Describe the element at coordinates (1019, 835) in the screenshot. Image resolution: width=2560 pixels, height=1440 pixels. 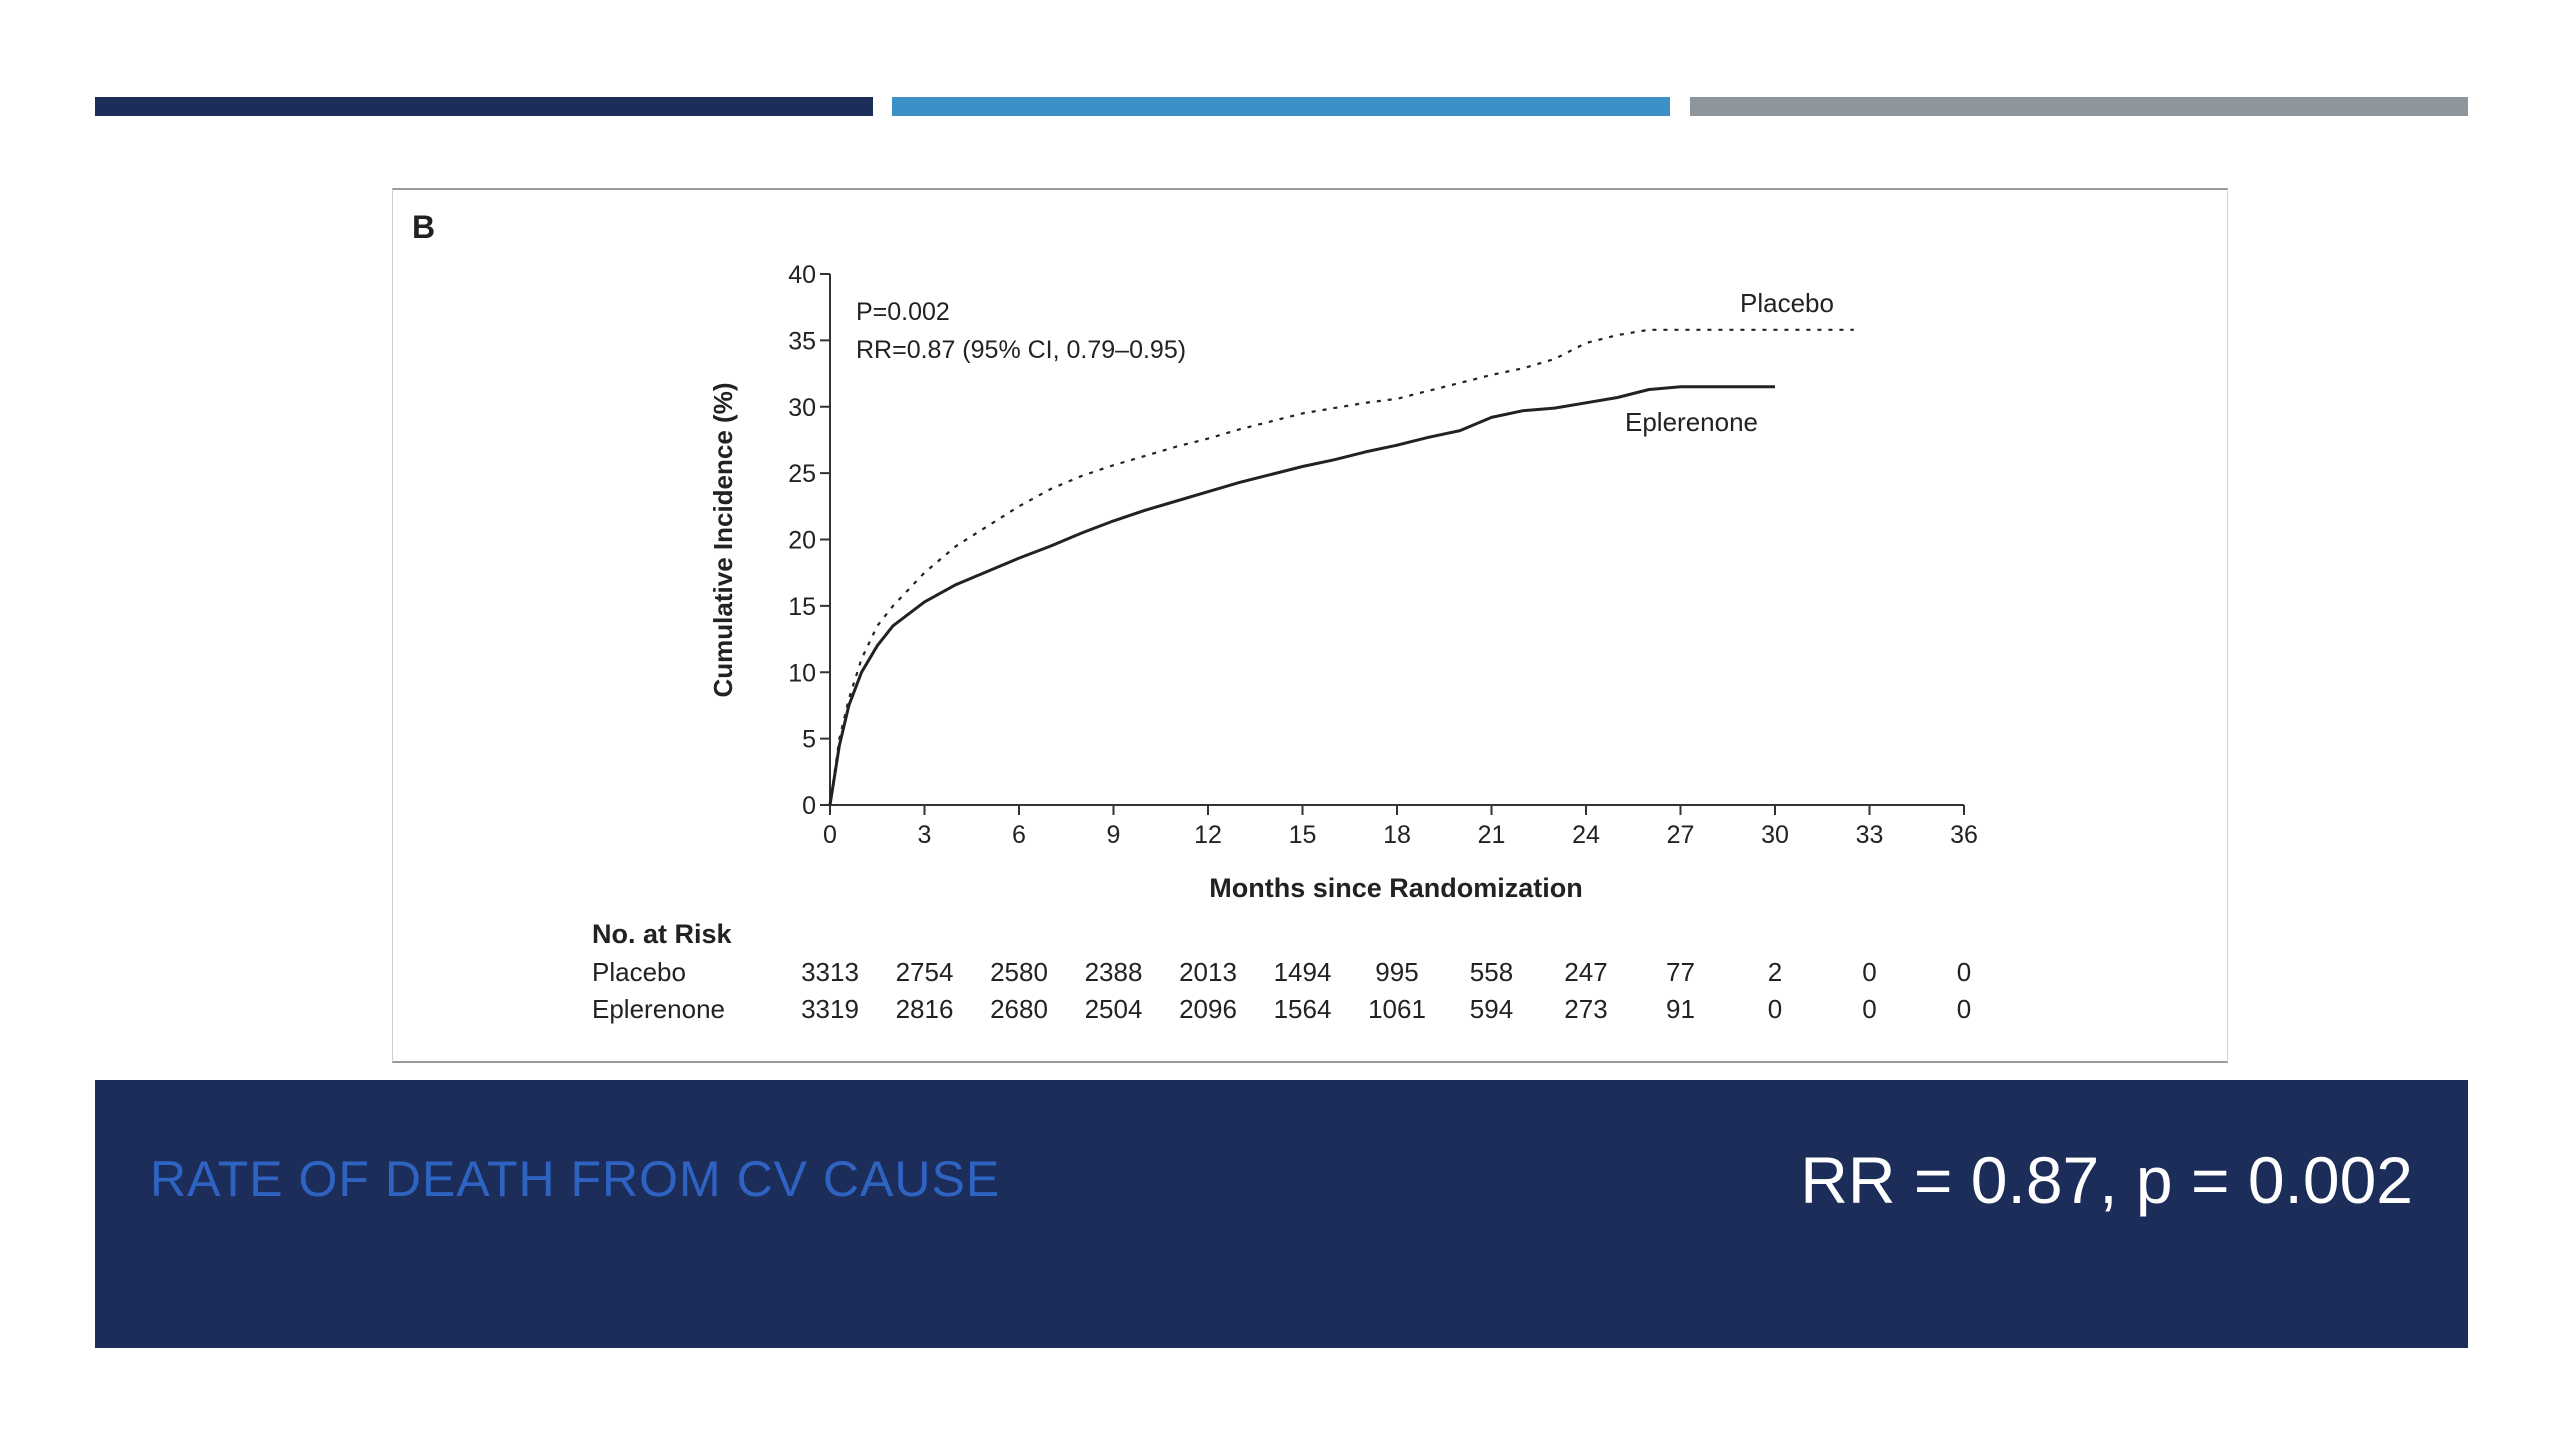
I see `x-tick-label: 6` at that location.